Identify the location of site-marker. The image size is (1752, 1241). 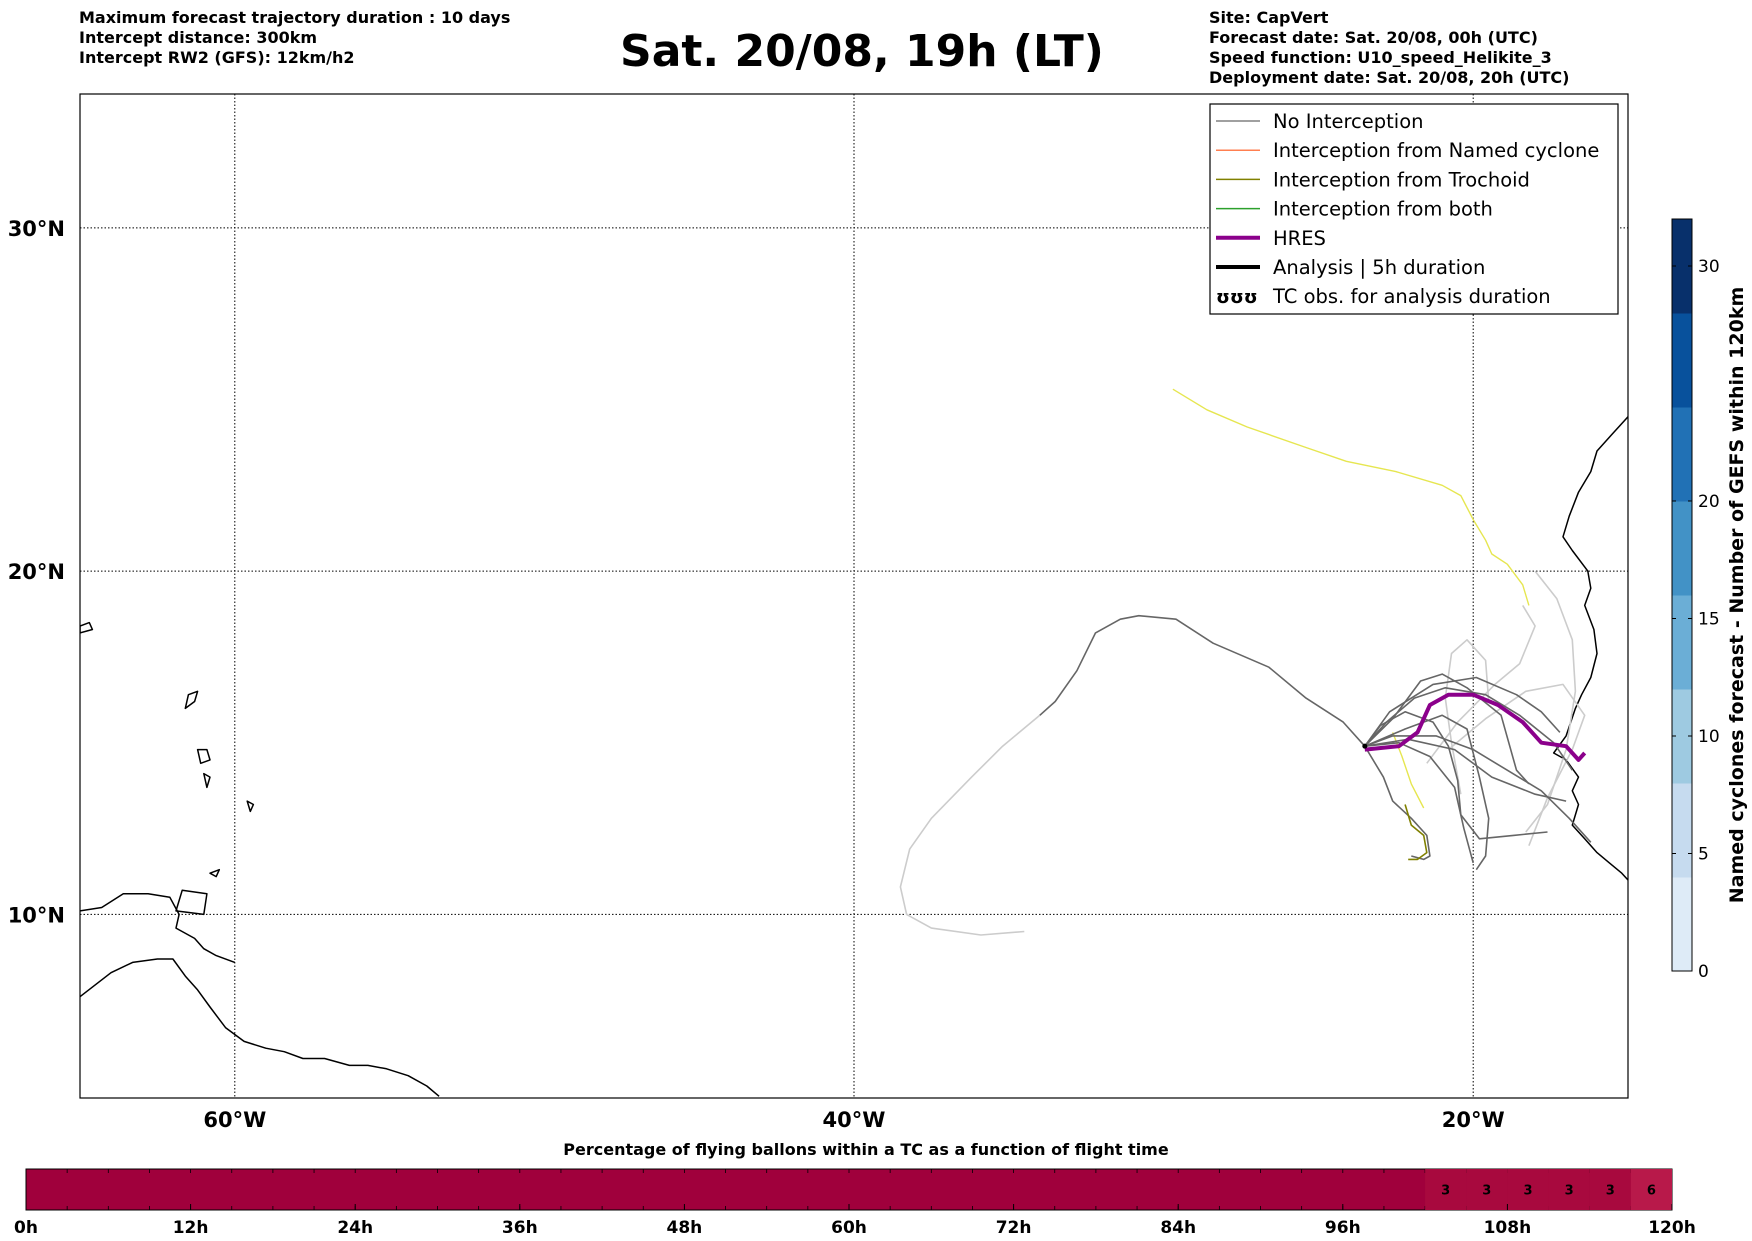
(1365, 746).